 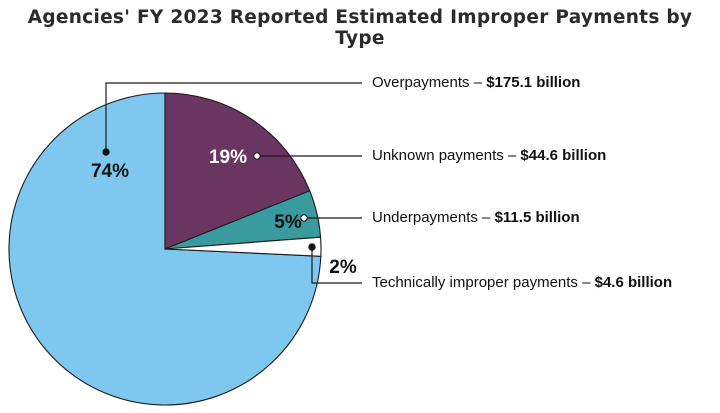 What do you see at coordinates (243, 246) in the screenshot?
I see `pie-slice-technically-improper-payments` at bounding box center [243, 246].